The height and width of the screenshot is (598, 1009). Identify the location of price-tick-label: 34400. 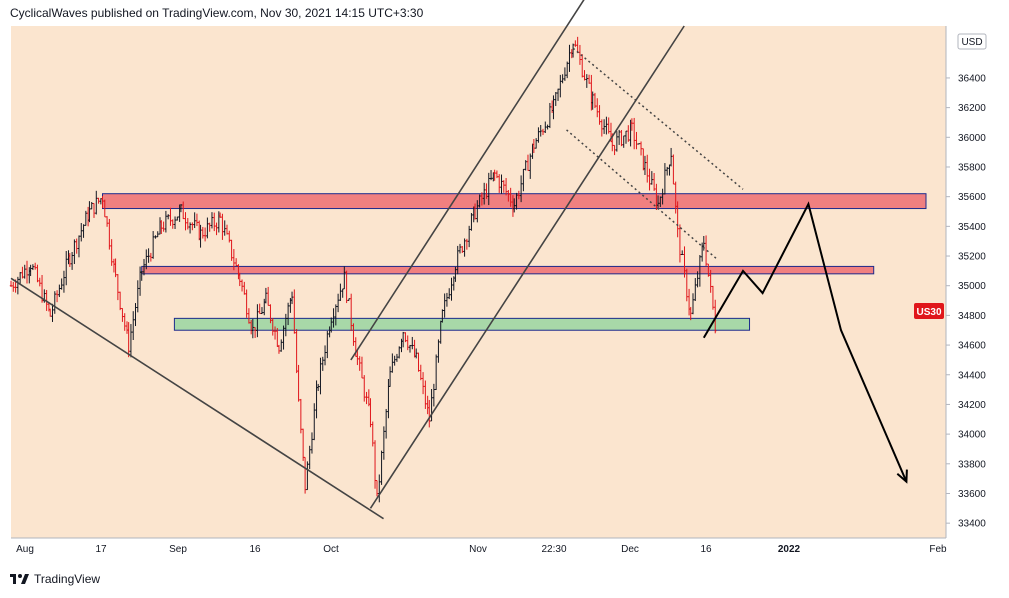
(972, 375).